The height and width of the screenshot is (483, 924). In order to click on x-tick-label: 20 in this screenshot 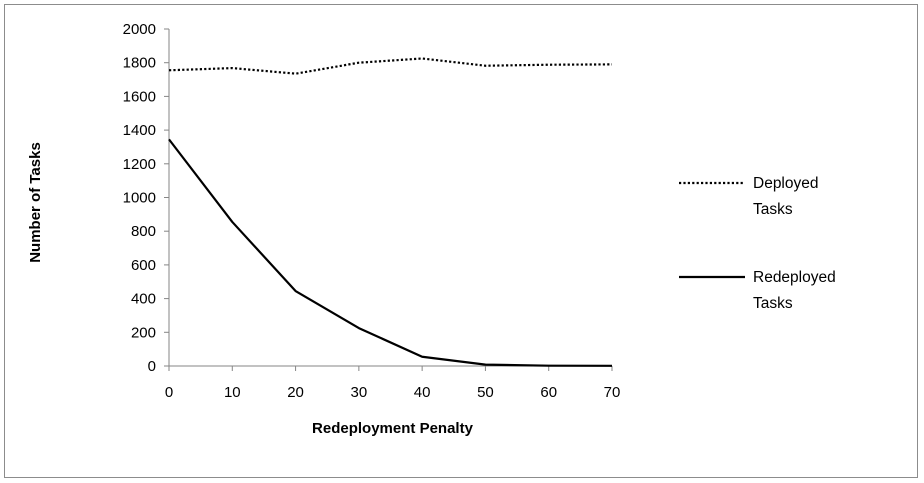, I will do `click(295, 392)`.